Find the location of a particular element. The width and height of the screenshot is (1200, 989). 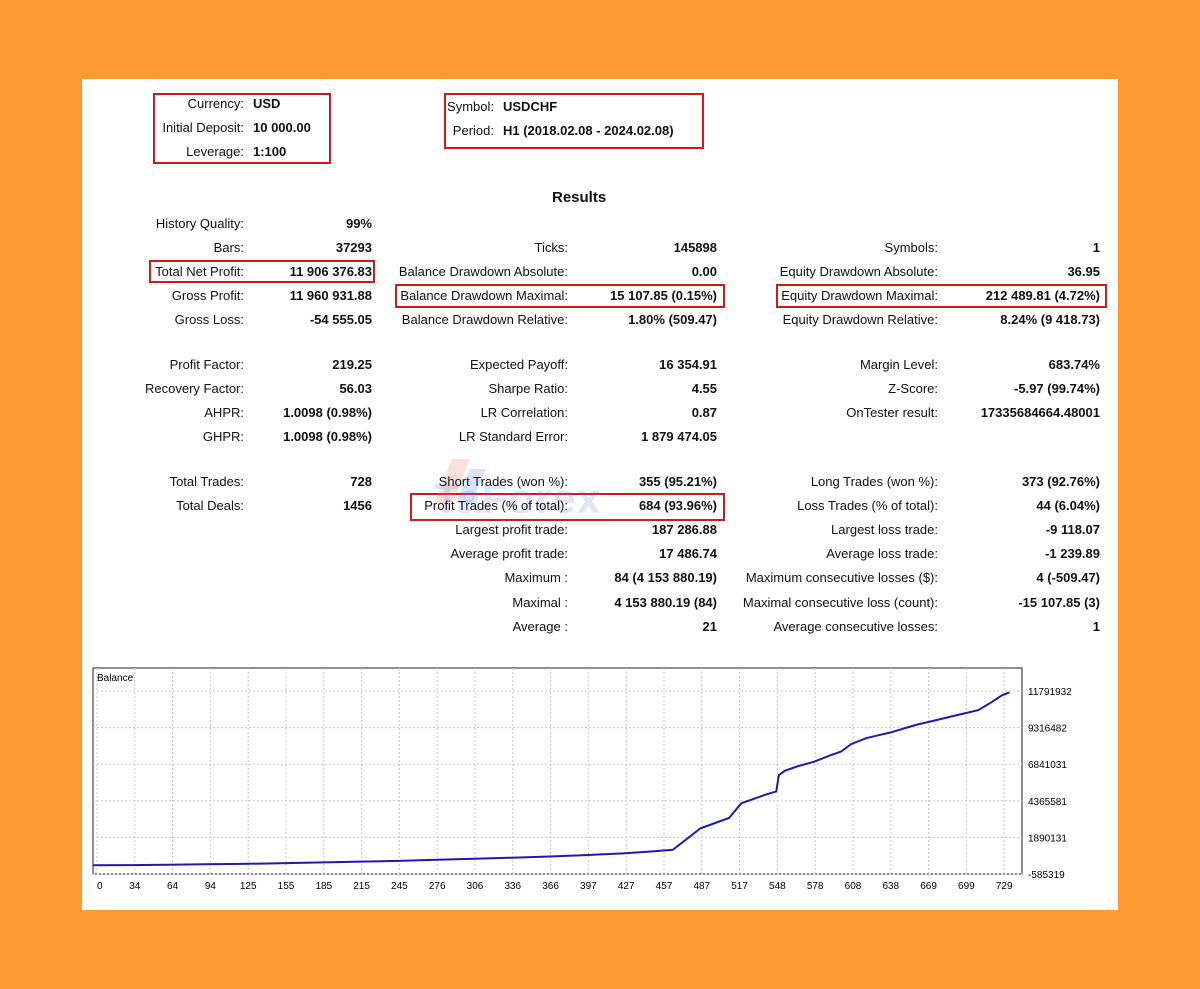

x-tick-label: 669 is located at coordinates (928, 886).